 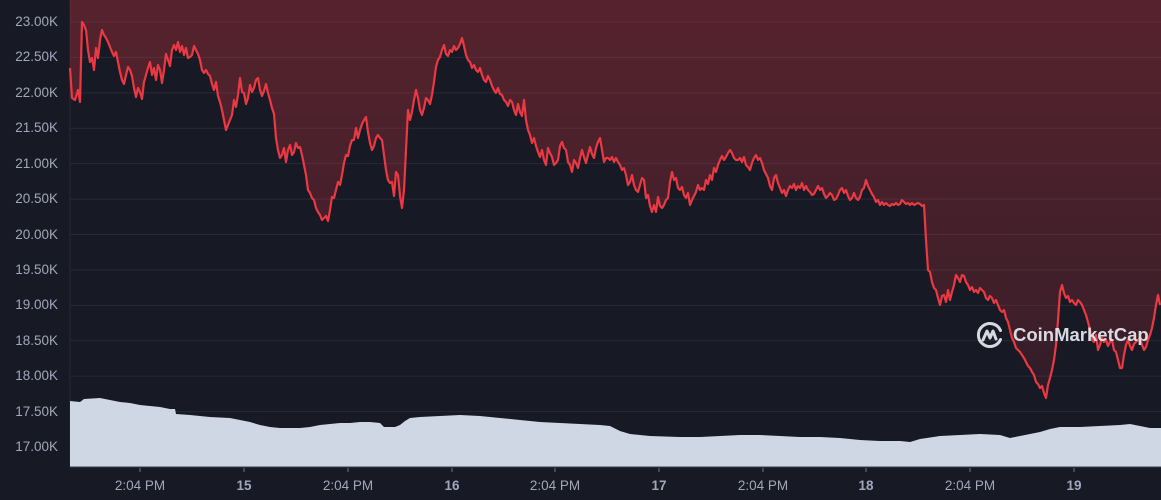 I want to click on watermark-text: CoinMarketCap, so click(x=1081, y=334).